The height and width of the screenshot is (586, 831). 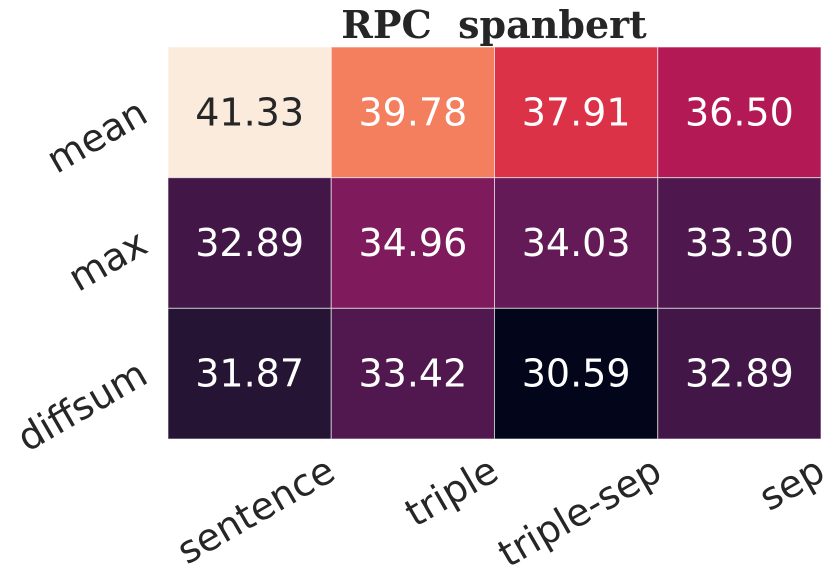 I want to click on cell-value-label: 31.87, so click(x=249, y=374).